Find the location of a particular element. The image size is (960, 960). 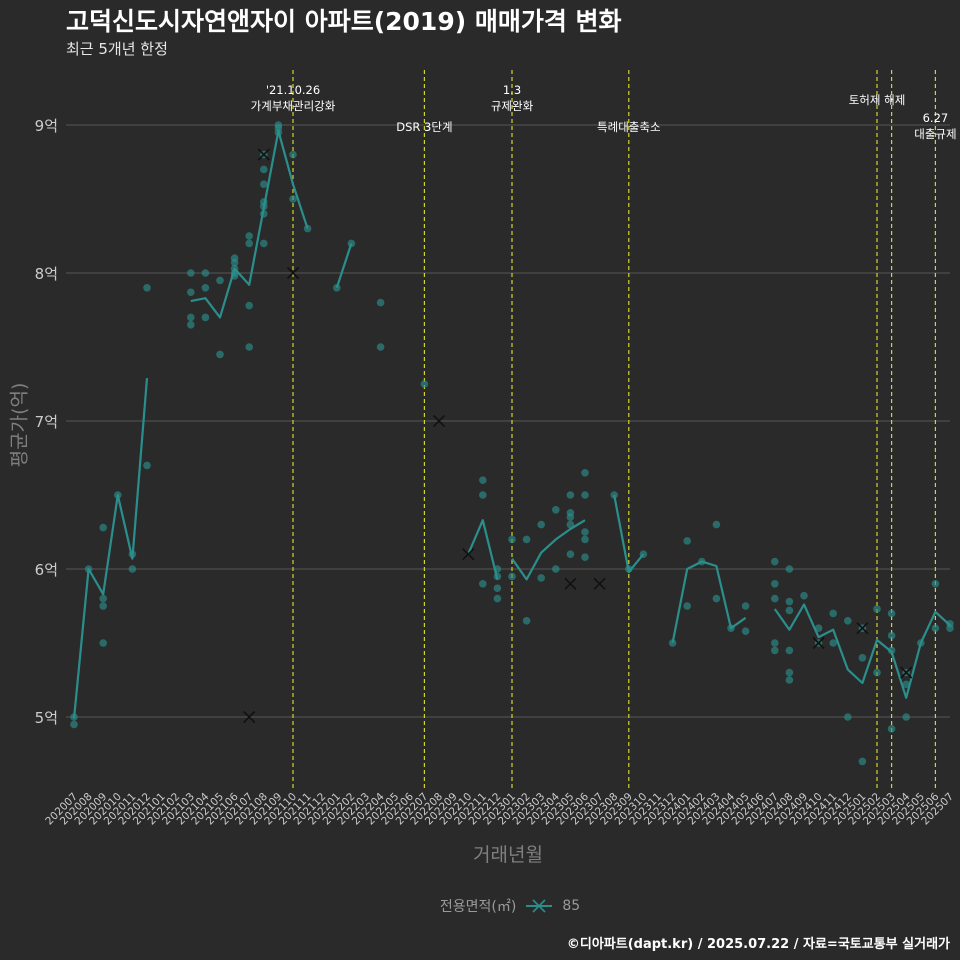

policy-annotation-label: 토허제 해제 is located at coordinates (877, 100).